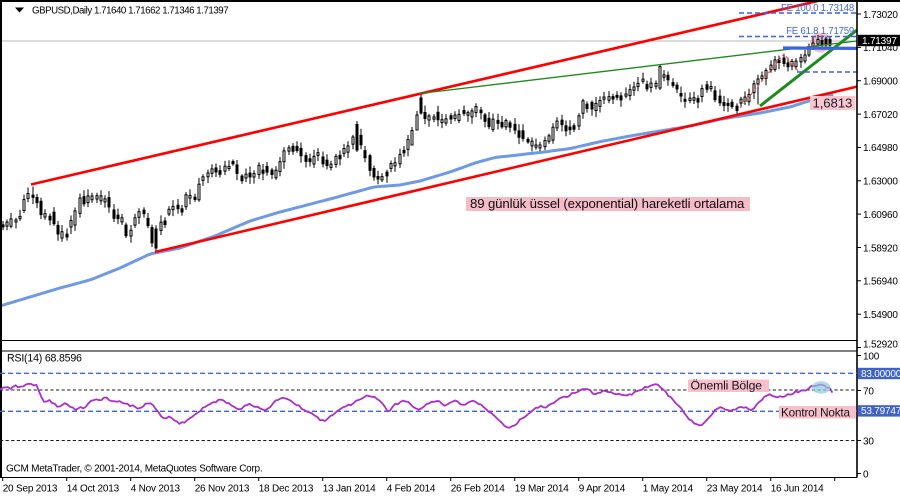  I want to click on svg-text: 1.58920, so click(880, 248).